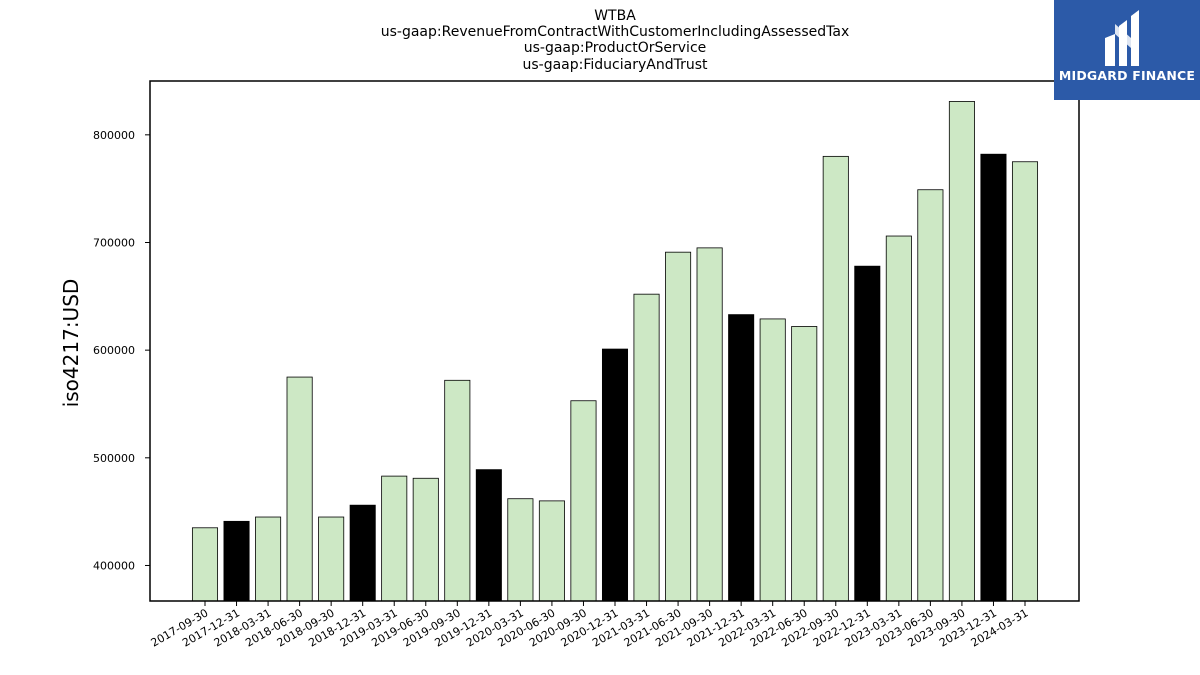 The width and height of the screenshot is (1200, 675). Describe the element at coordinates (615, 48) in the screenshot. I see `chart-title-line: us-gaap:ProductOrService` at that location.